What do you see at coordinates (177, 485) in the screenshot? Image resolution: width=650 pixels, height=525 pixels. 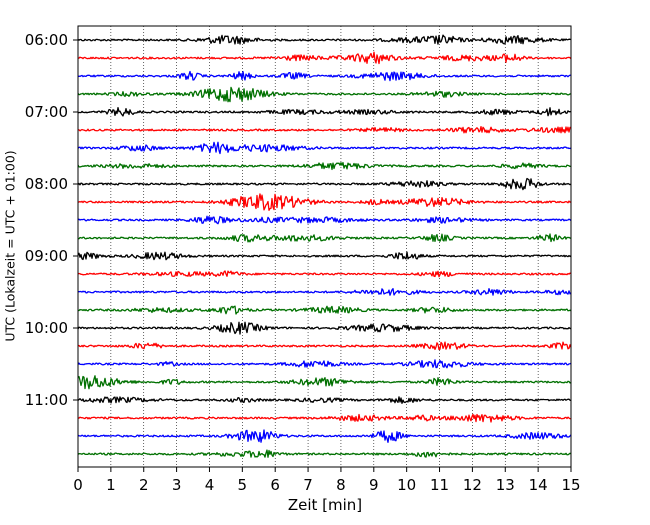 I see `x-tick-label: 3` at bounding box center [177, 485].